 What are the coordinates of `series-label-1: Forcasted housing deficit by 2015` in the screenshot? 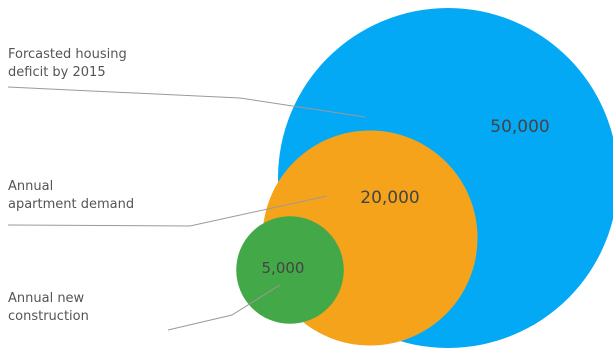 It's located at (67, 63).